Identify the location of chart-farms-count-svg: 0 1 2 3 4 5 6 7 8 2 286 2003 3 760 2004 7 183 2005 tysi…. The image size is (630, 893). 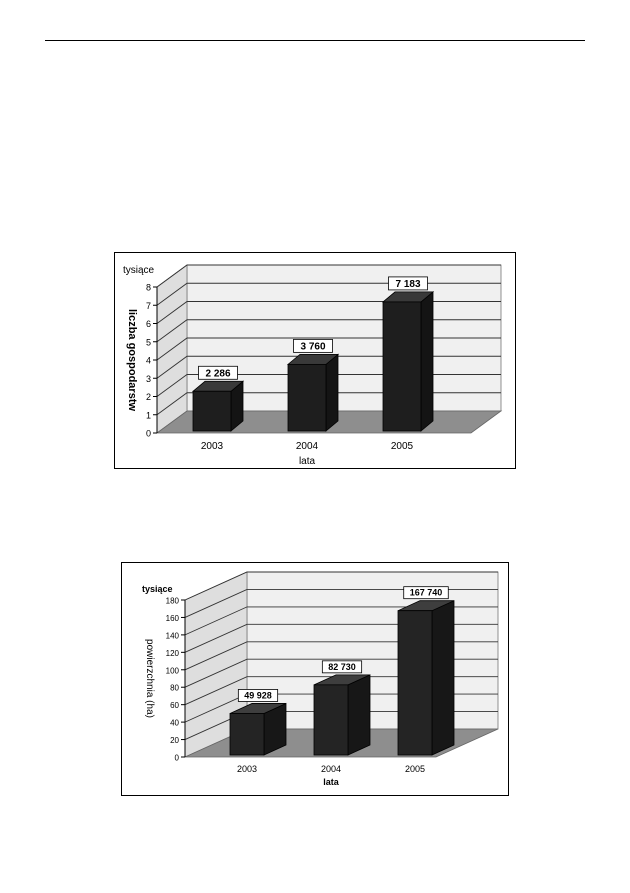
(313, 365).